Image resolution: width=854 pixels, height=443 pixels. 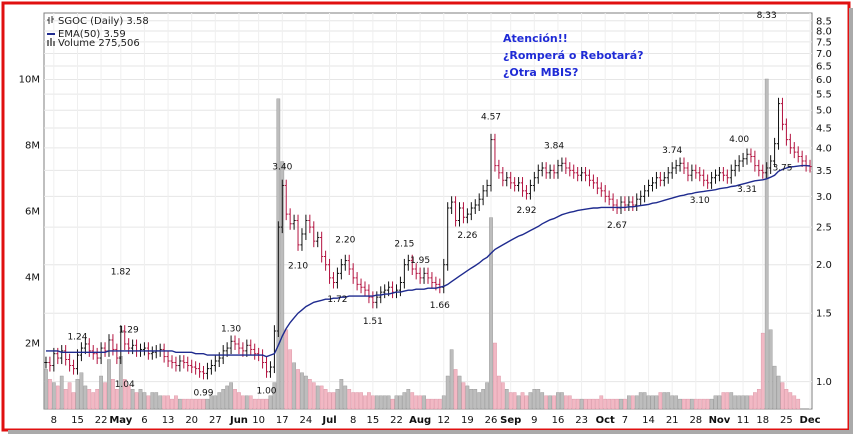 I want to click on price-annotation: 1.00, so click(x=266, y=392).